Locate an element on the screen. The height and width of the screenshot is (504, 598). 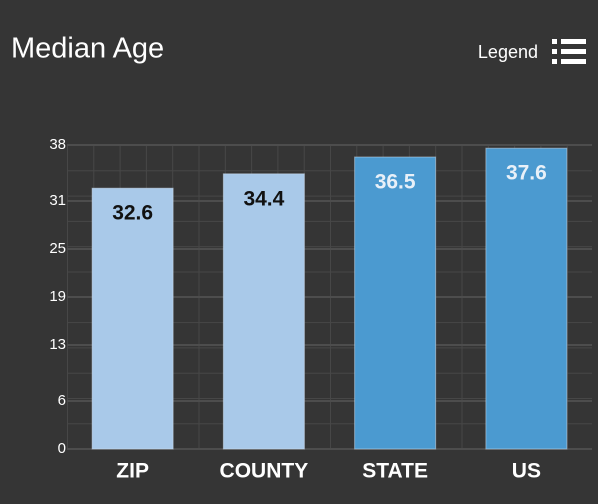
y-tick-label: 25 is located at coordinates (57, 248).